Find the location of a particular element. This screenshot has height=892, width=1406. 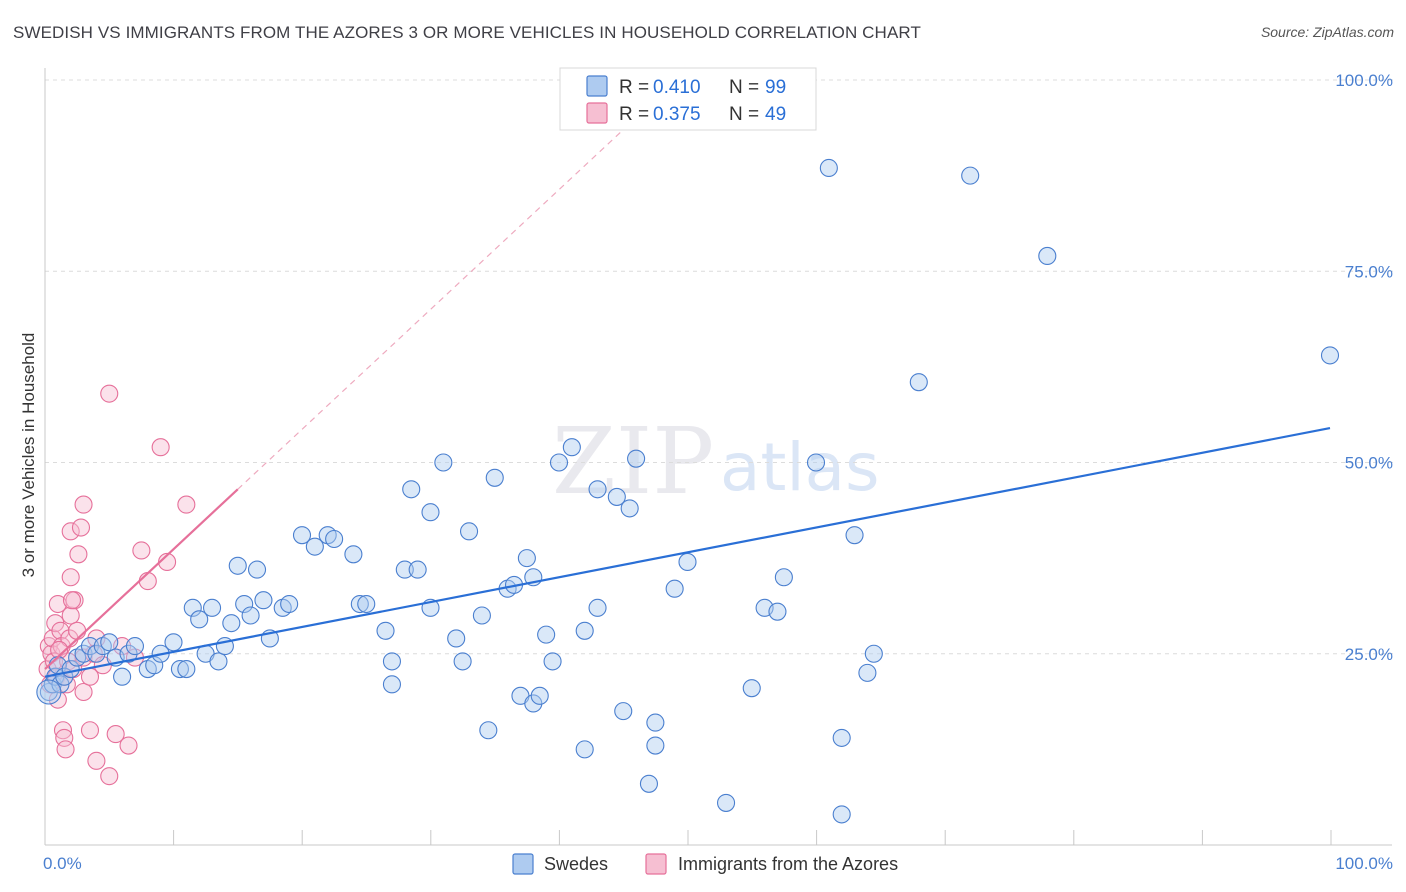

watermark-zip: ZIP is located at coordinates (633, 461).